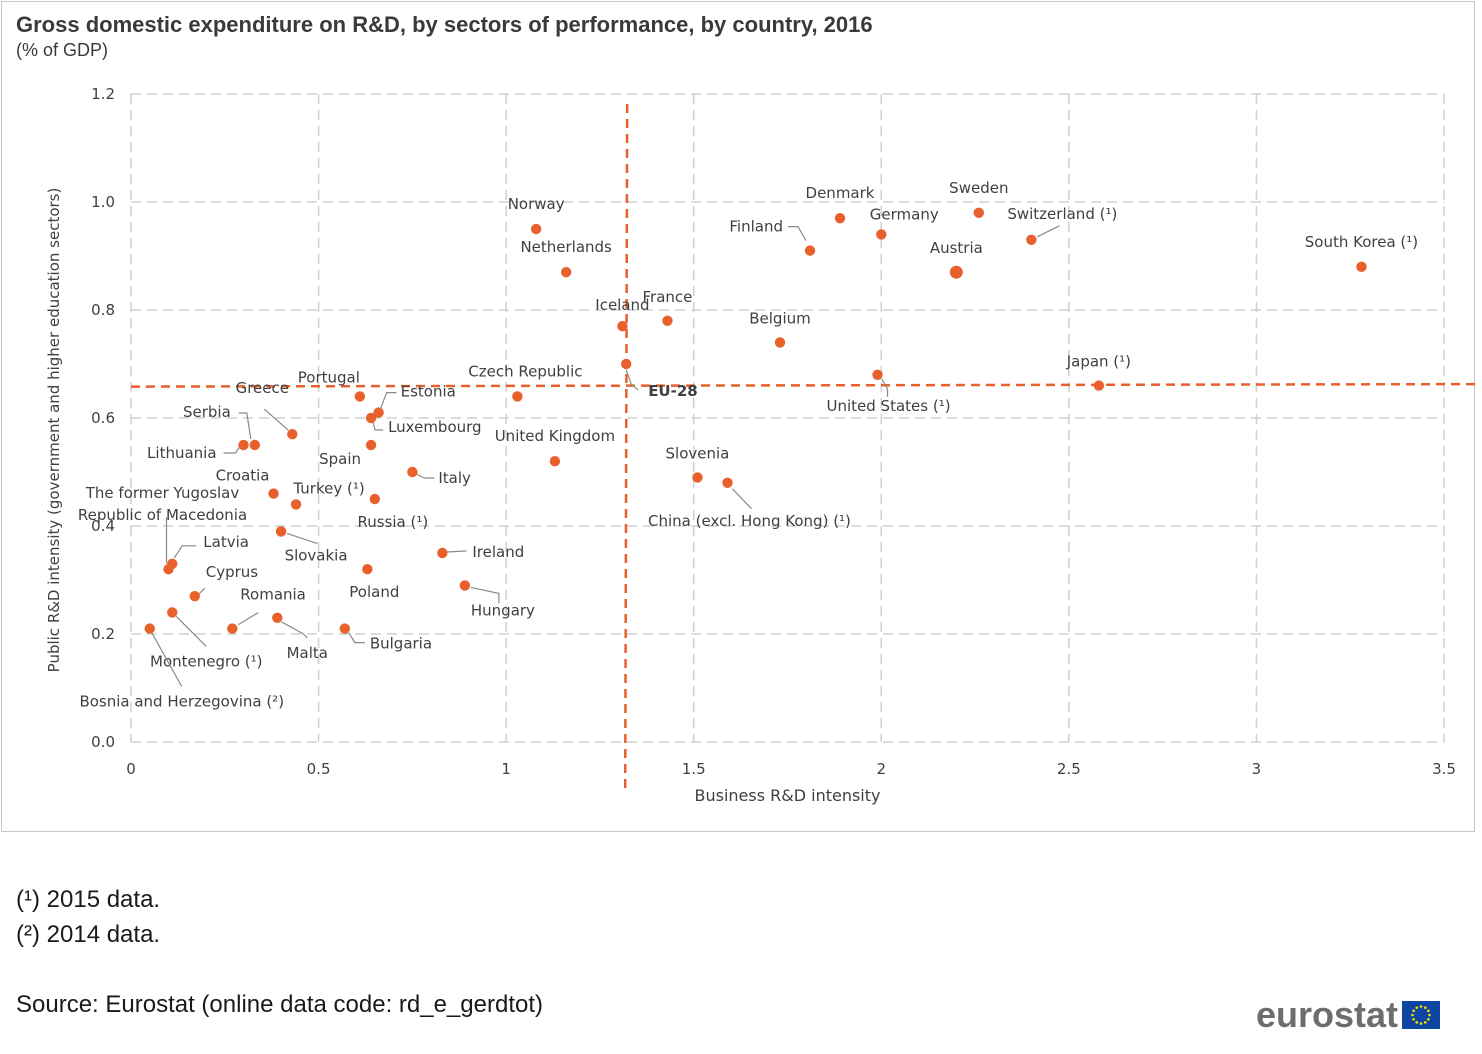 This screenshot has width=1482, height=1054. What do you see at coordinates (181, 702) in the screenshot?
I see `data-label: Bosnia and Herzegovina (²)` at bounding box center [181, 702].